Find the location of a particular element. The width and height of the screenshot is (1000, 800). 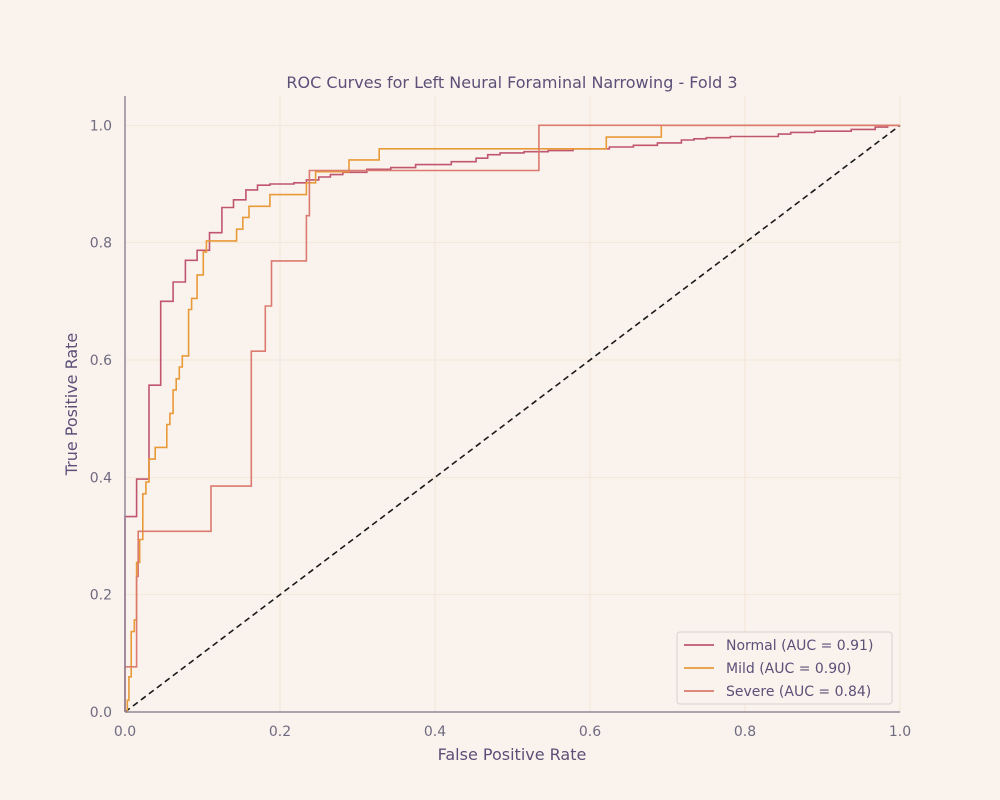

x-tick-label: 0.6 is located at coordinates (590, 732).